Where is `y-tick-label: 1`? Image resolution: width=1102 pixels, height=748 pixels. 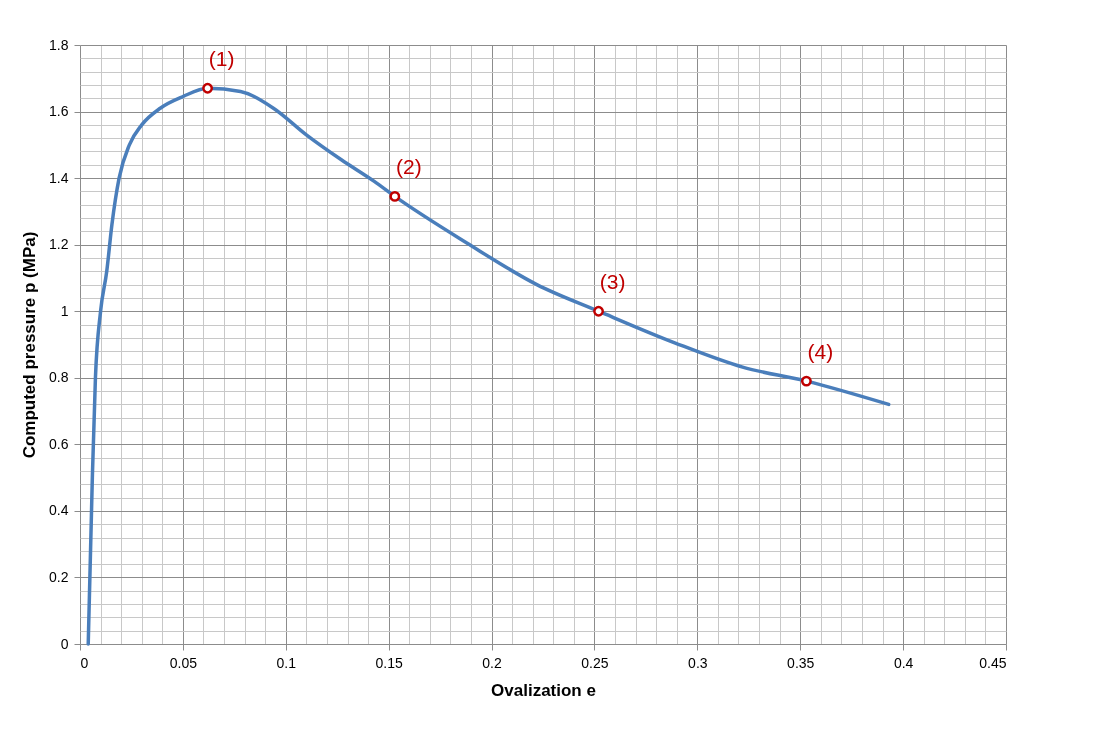
y-tick-label: 1 is located at coordinates (64, 310).